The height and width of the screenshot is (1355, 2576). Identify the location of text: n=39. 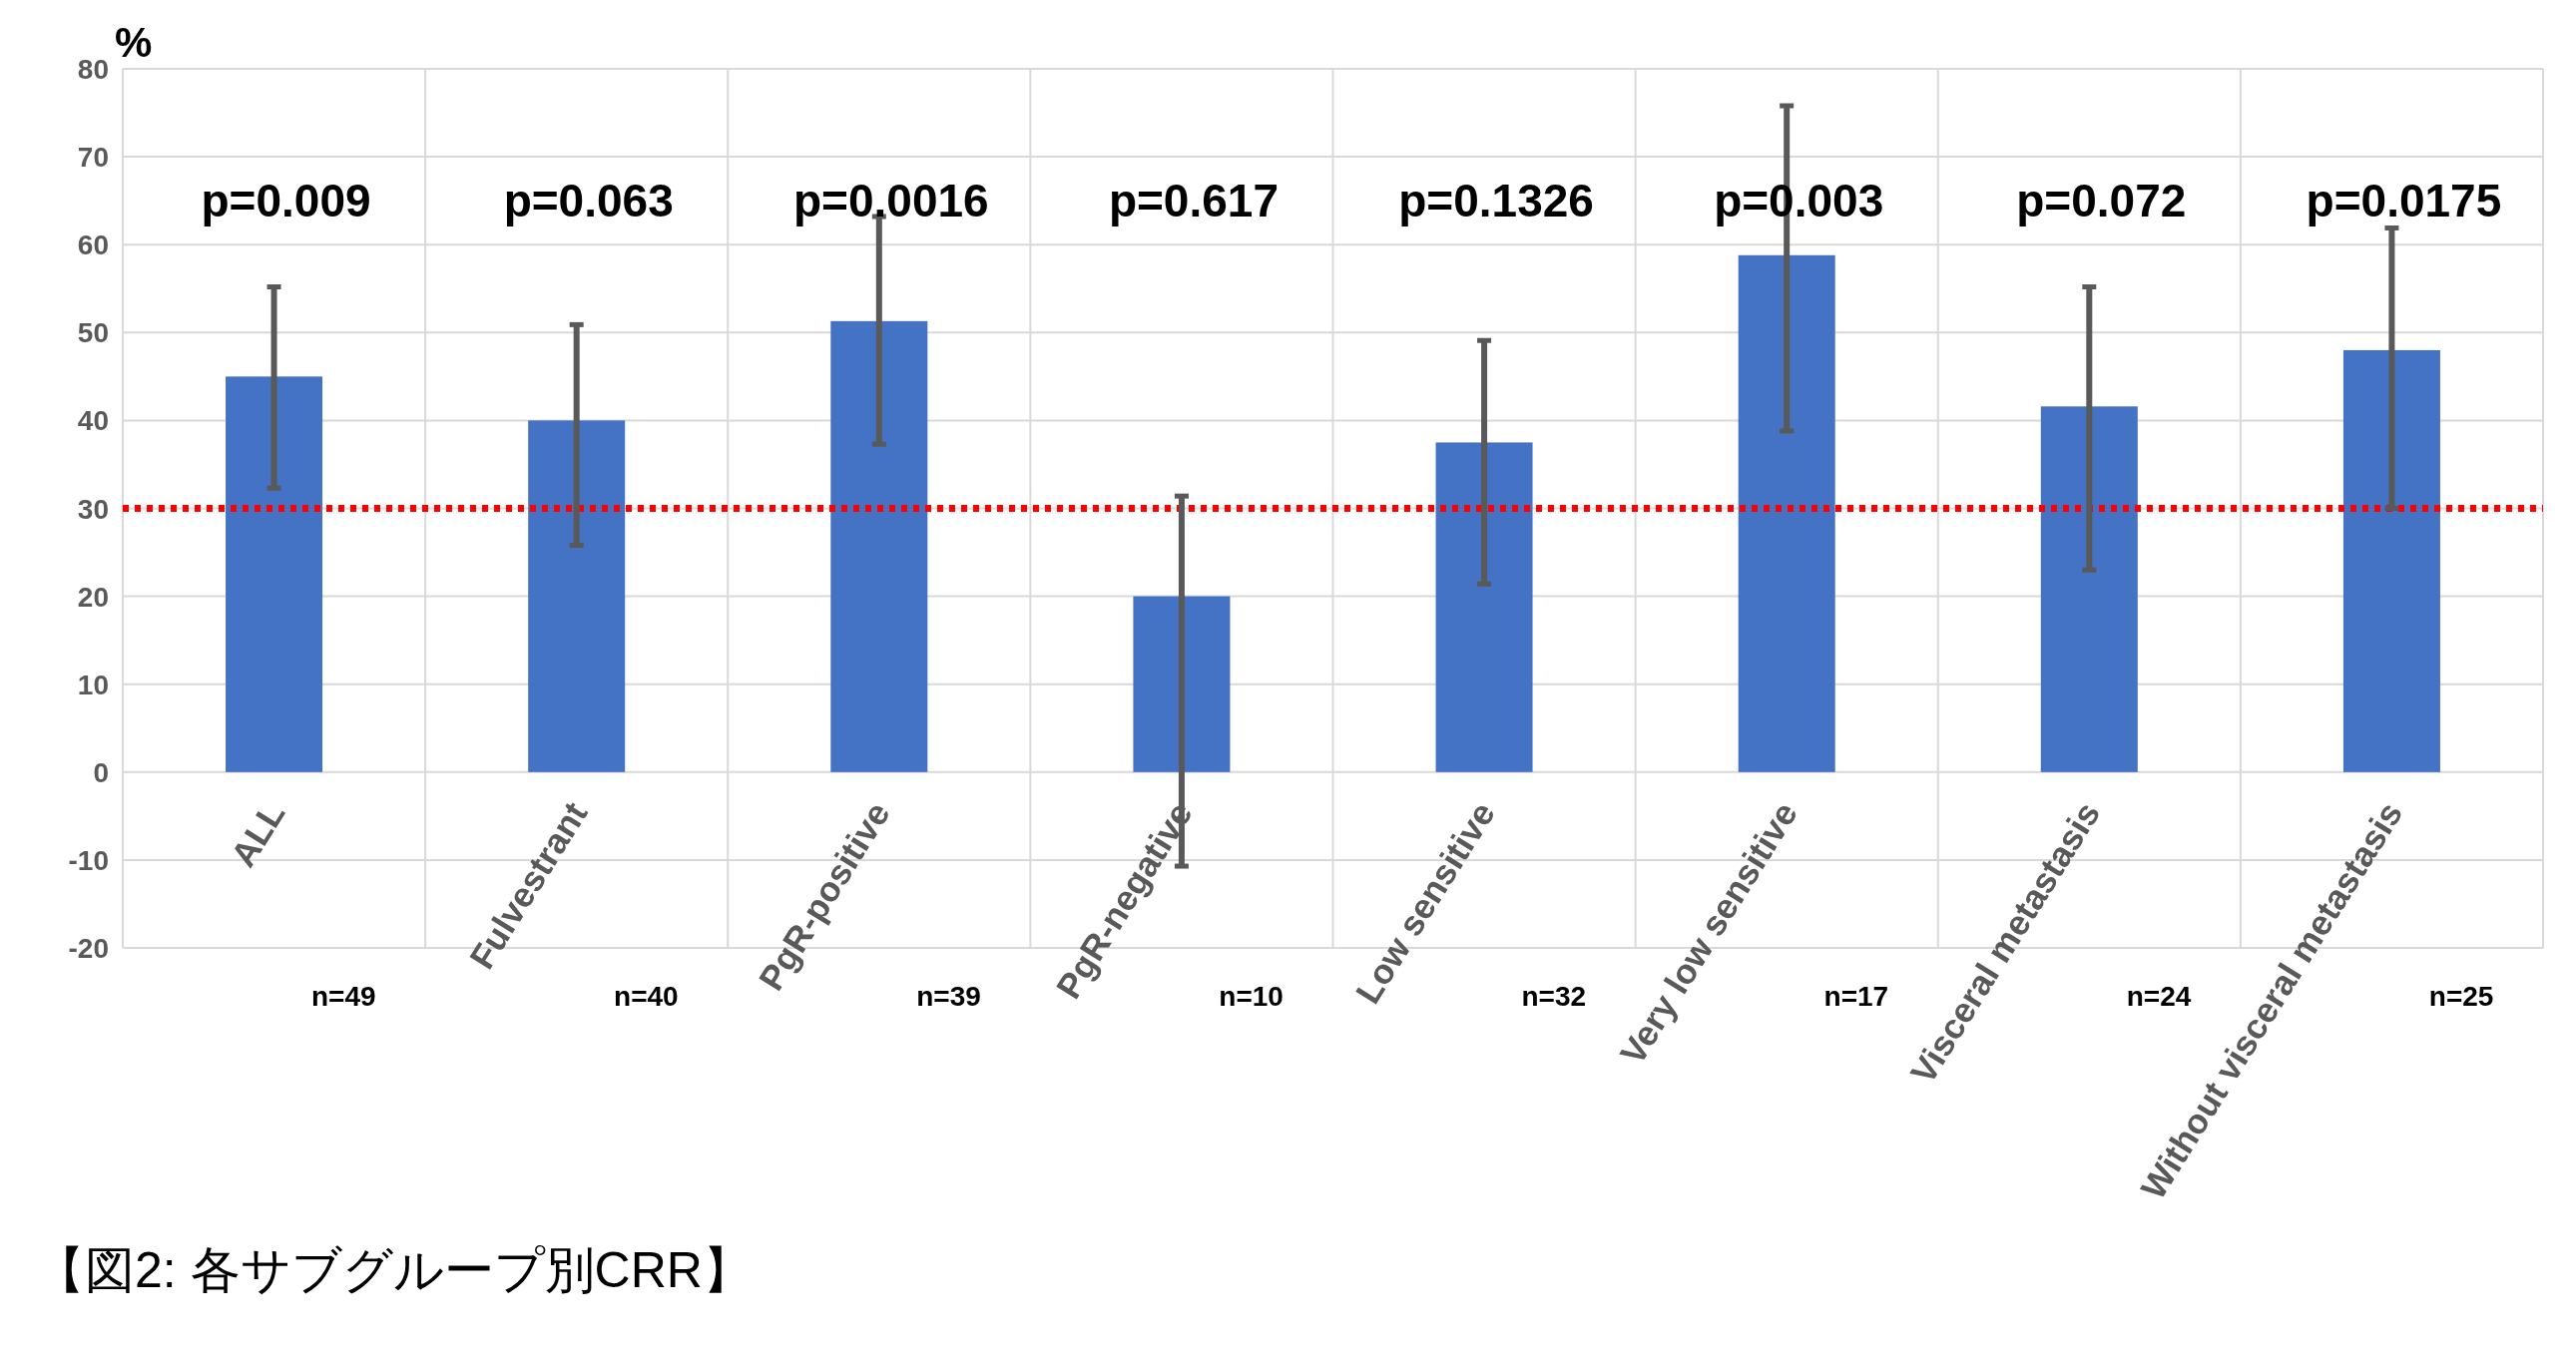
(949, 996).